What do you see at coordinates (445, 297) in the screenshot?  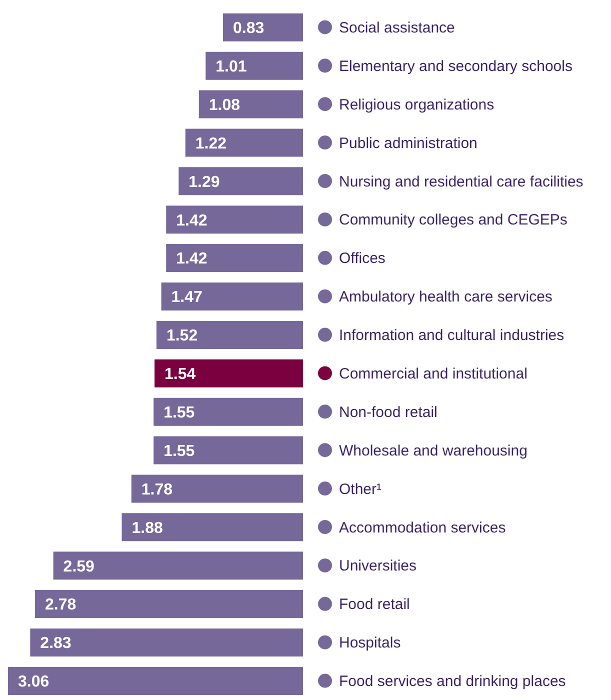 I see `y-tick-label: Ambulatory health care services` at bounding box center [445, 297].